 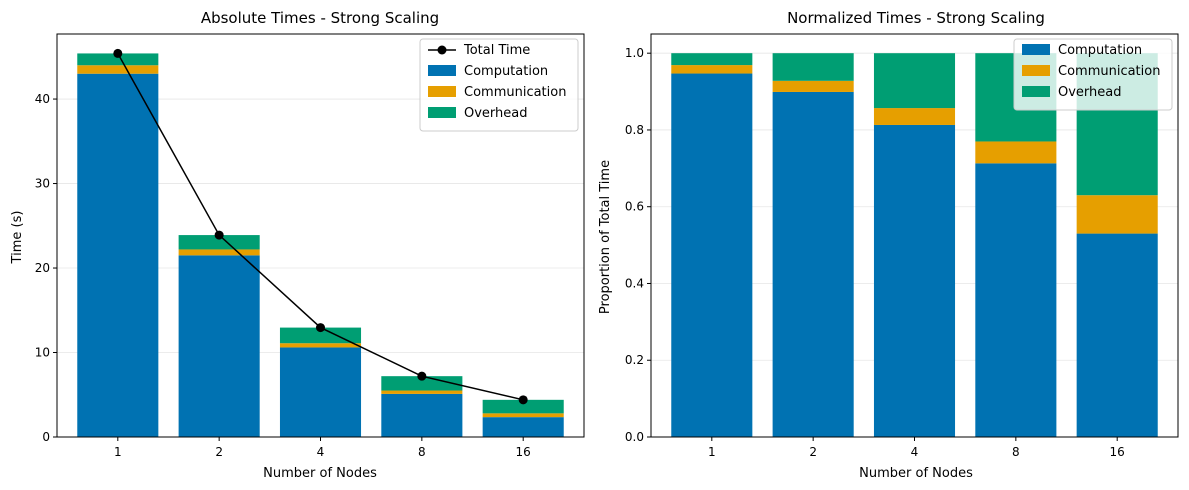 I want to click on y-tick-label: 0.6, so click(x=634, y=207).